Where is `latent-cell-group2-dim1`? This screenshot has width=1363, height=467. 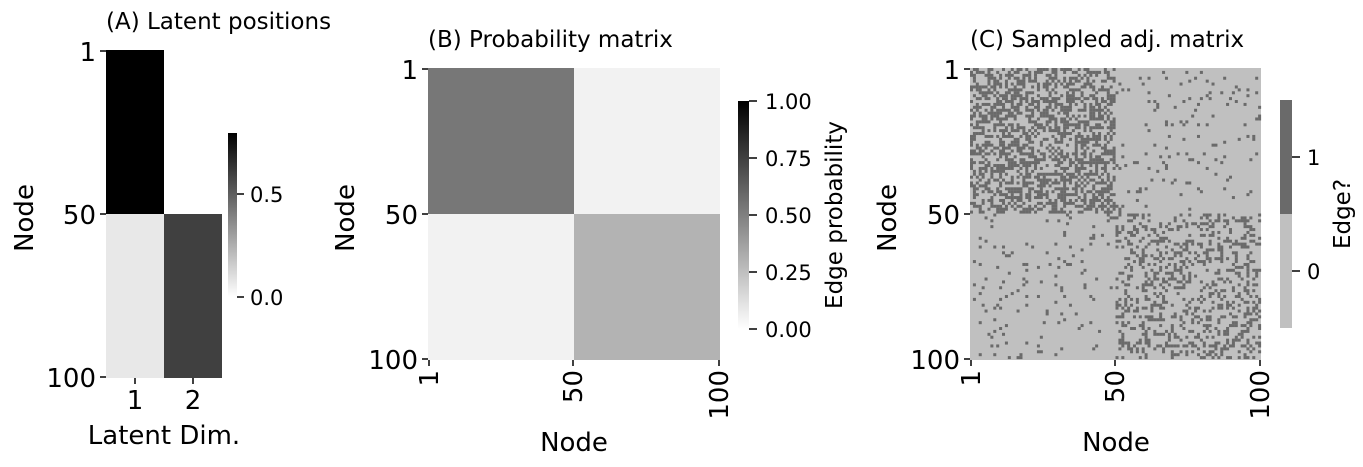 latent-cell-group2-dim1 is located at coordinates (135, 296).